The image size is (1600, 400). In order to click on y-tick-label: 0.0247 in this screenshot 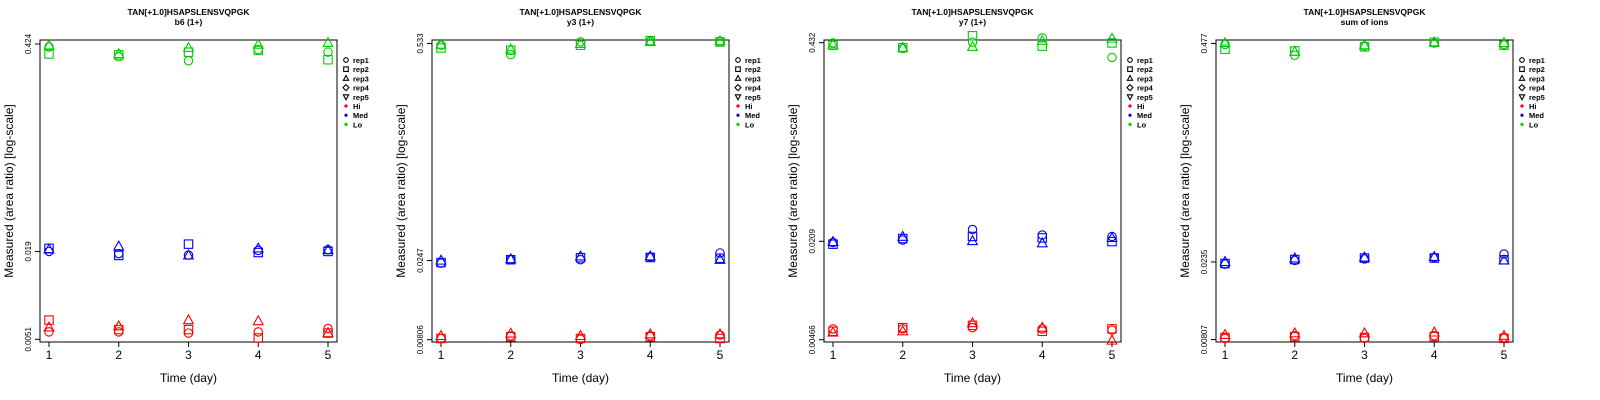, I will do `click(420, 260)`.